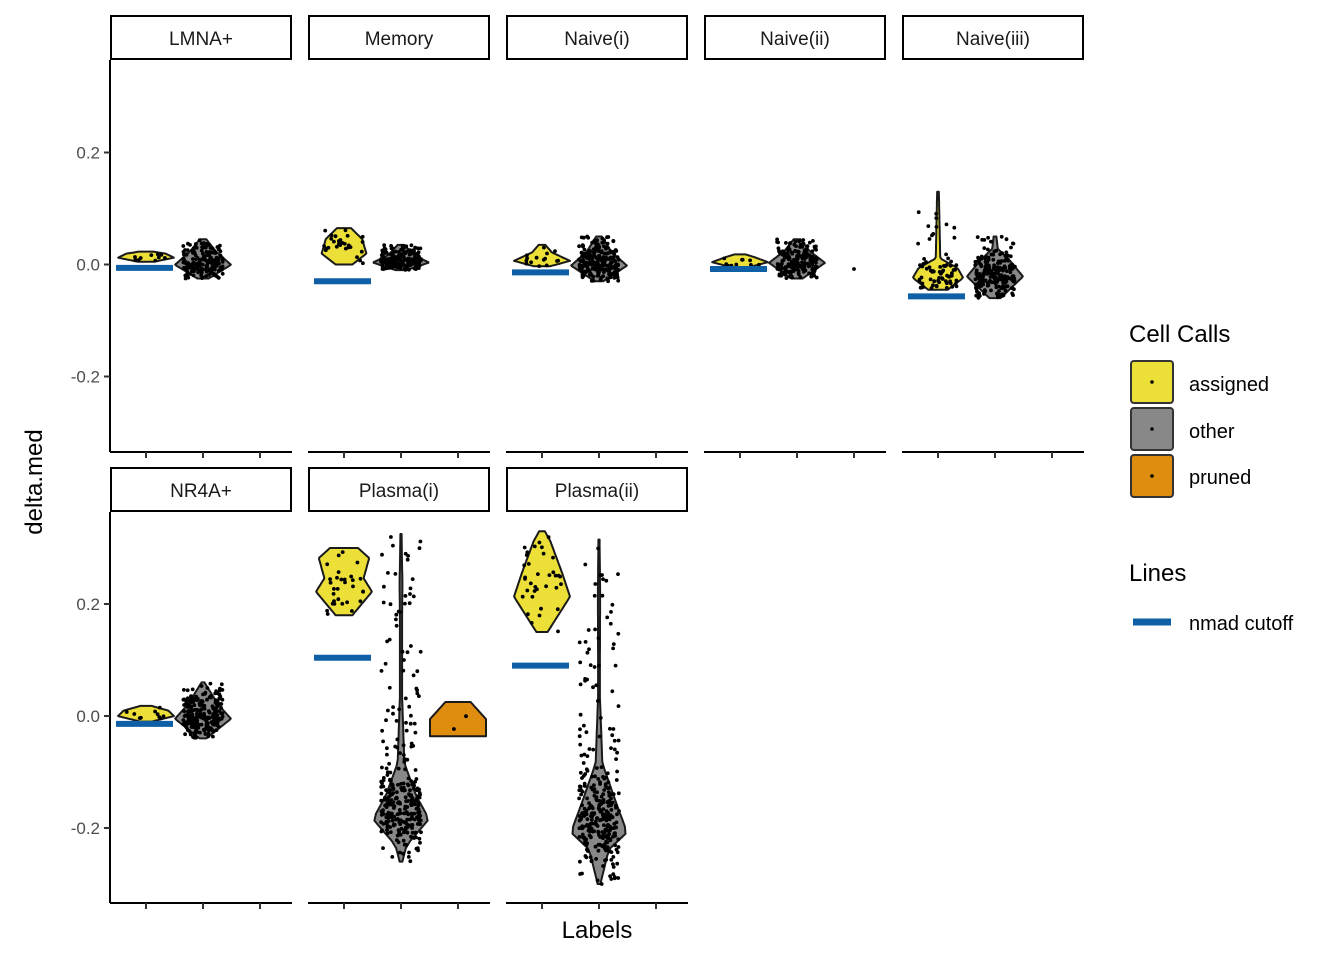 This screenshot has height=960, width=1344. What do you see at coordinates (1152, 476) in the screenshot?
I see `legend-key-point` at bounding box center [1152, 476].